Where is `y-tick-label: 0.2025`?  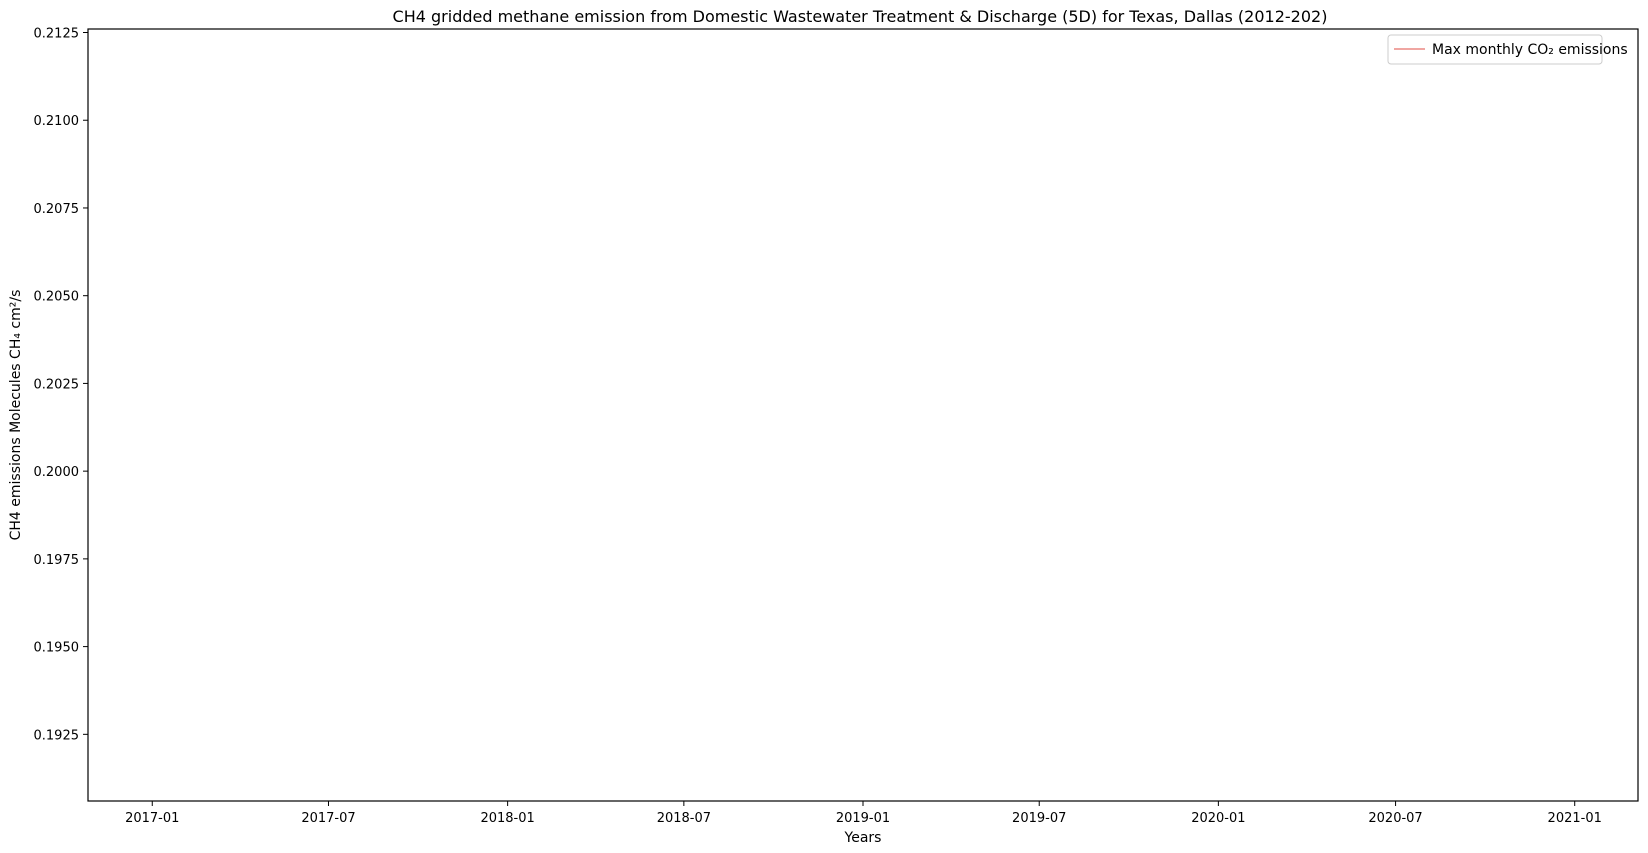 y-tick-label: 0.2025 is located at coordinates (57, 384).